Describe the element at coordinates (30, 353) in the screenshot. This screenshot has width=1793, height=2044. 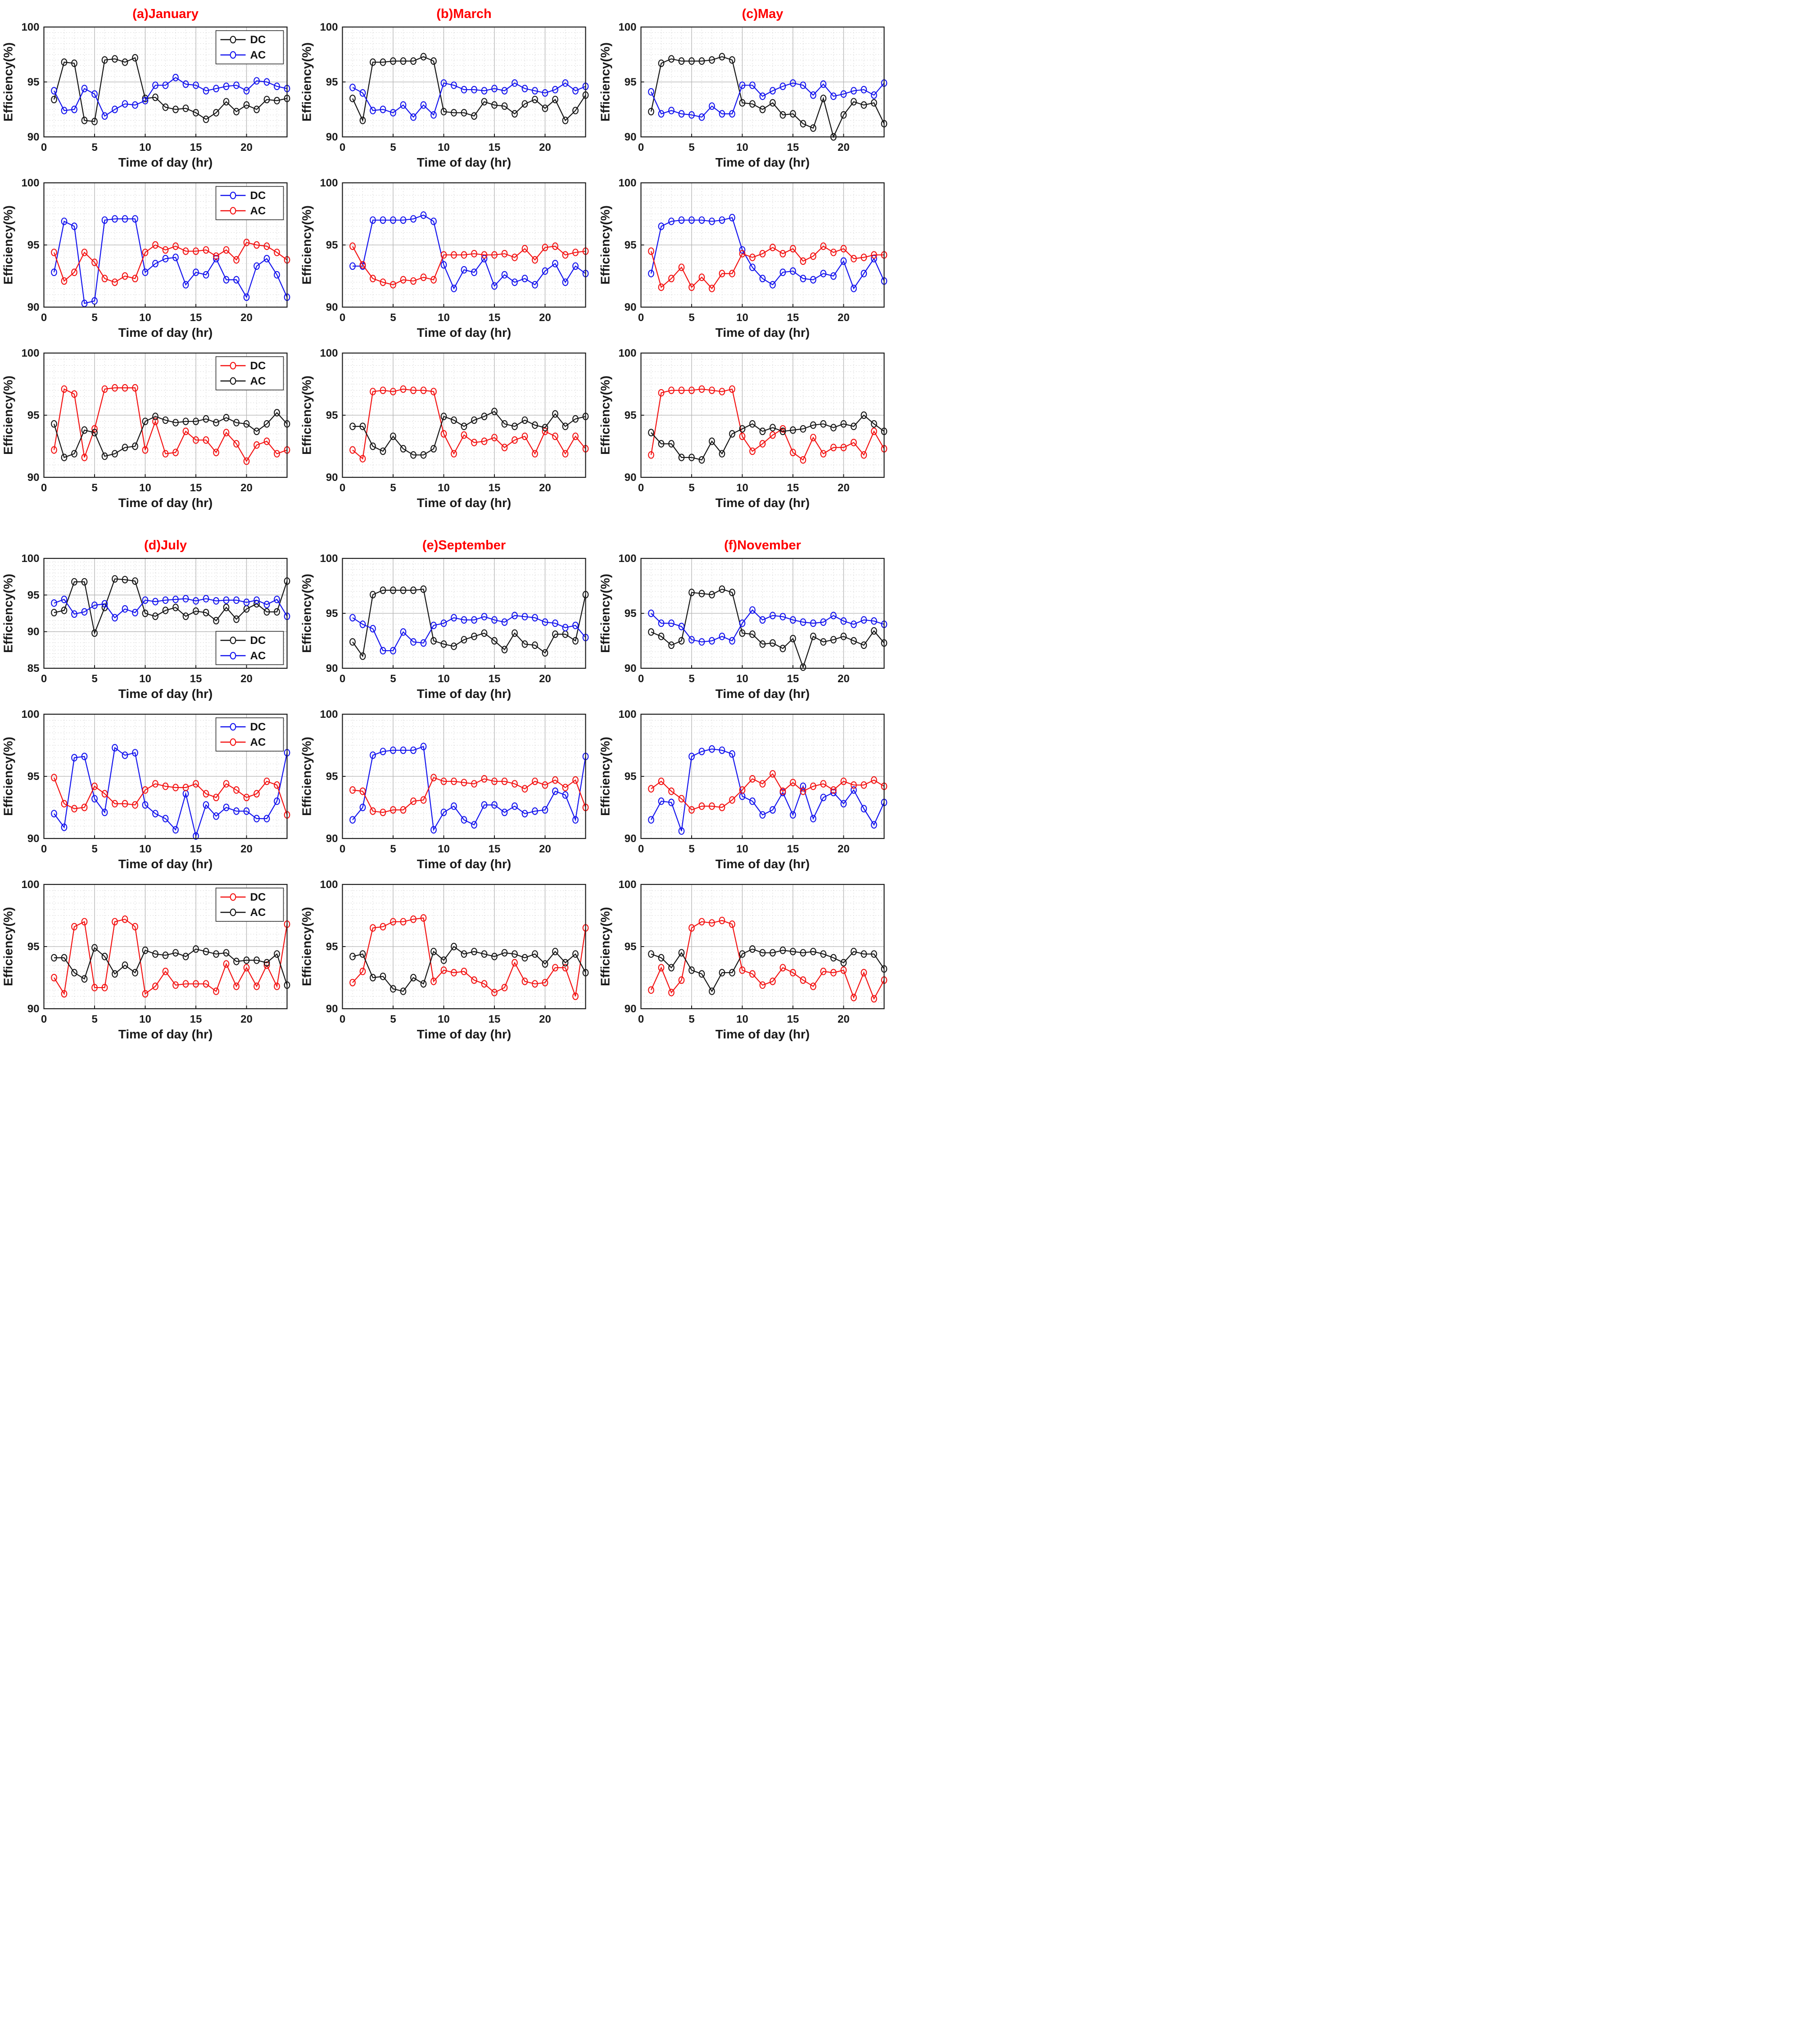
I see `svg-text: 100` at that location.